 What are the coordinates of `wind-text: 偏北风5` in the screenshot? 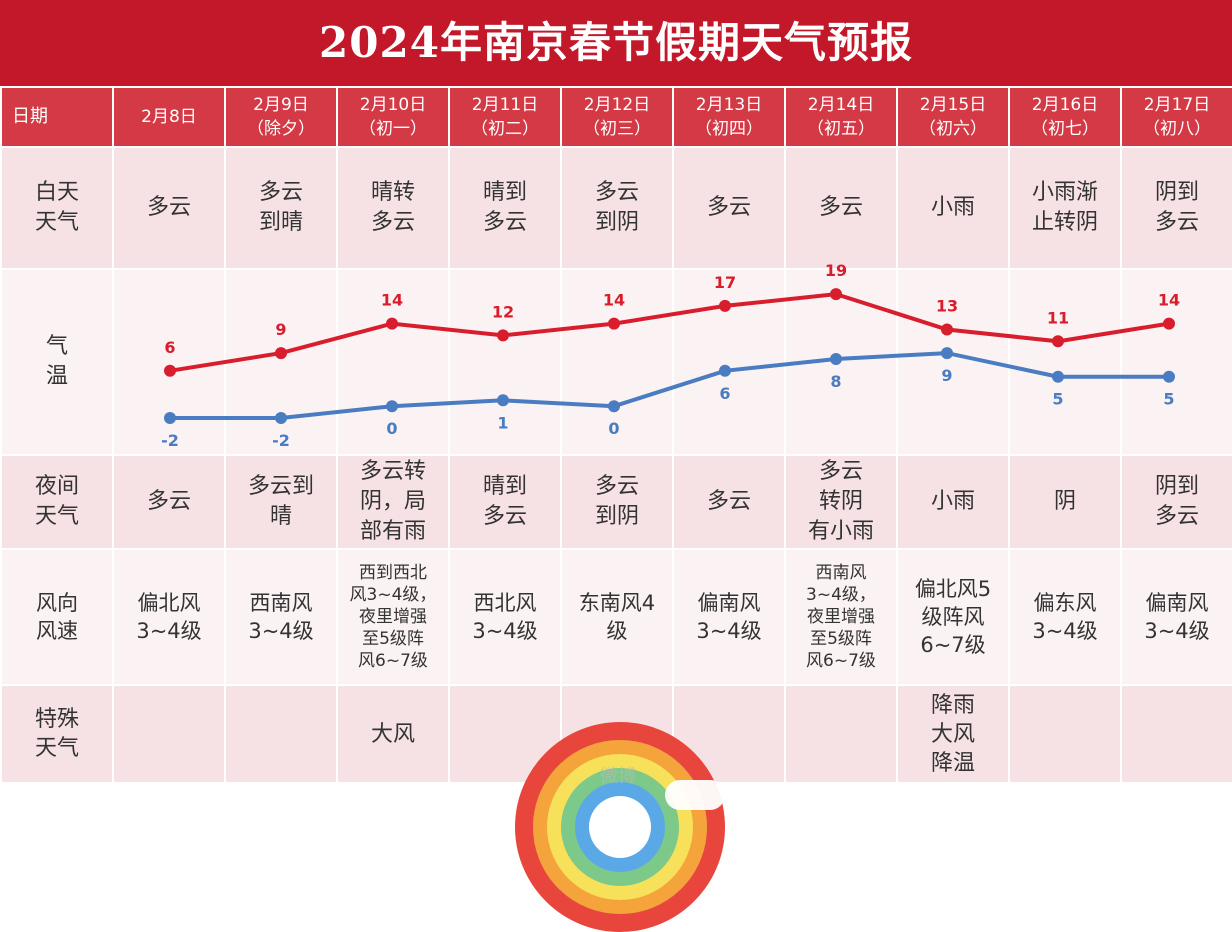 It's located at (953, 589).